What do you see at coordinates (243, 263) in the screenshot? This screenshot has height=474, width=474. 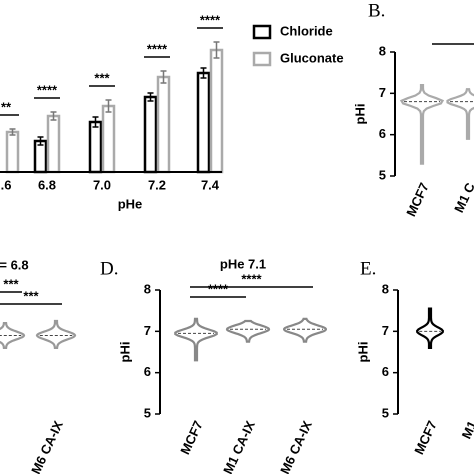 I see `chart-title: pHe 7.1` at bounding box center [243, 263].